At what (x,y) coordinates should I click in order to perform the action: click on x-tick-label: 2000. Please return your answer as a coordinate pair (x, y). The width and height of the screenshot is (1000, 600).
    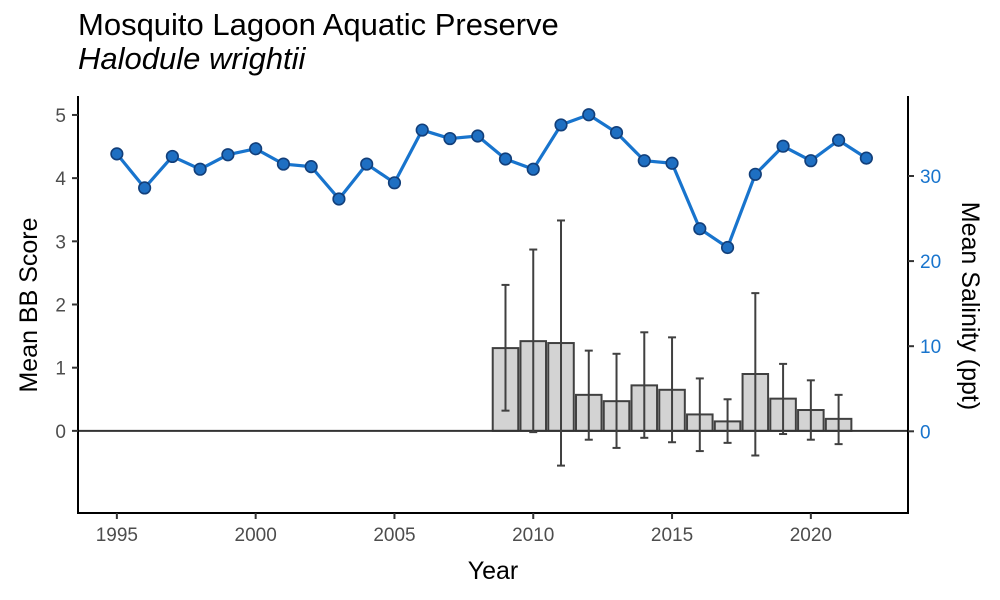
    Looking at the image, I should click on (256, 535).